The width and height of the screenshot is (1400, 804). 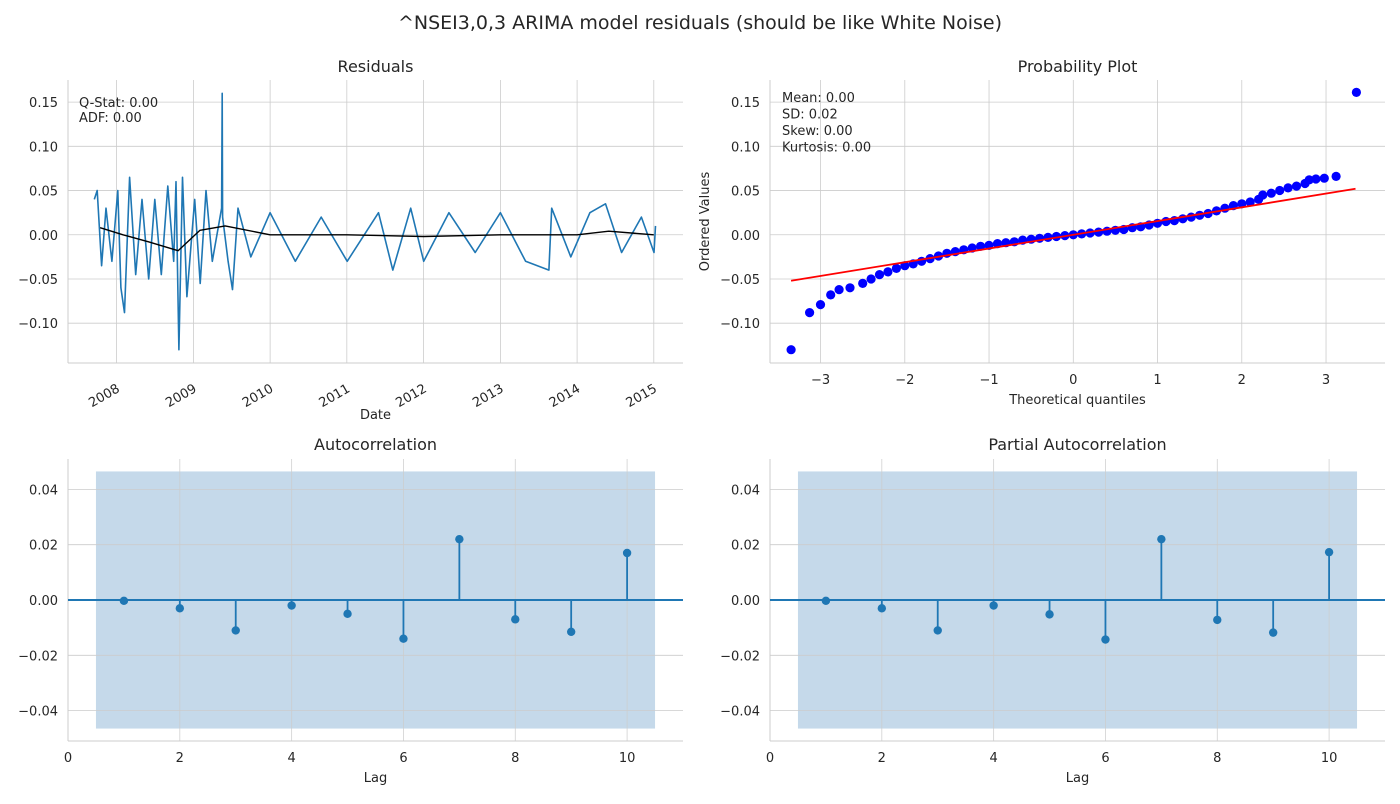 I want to click on stats-annotation: Skew: 0.00, so click(x=817, y=131).